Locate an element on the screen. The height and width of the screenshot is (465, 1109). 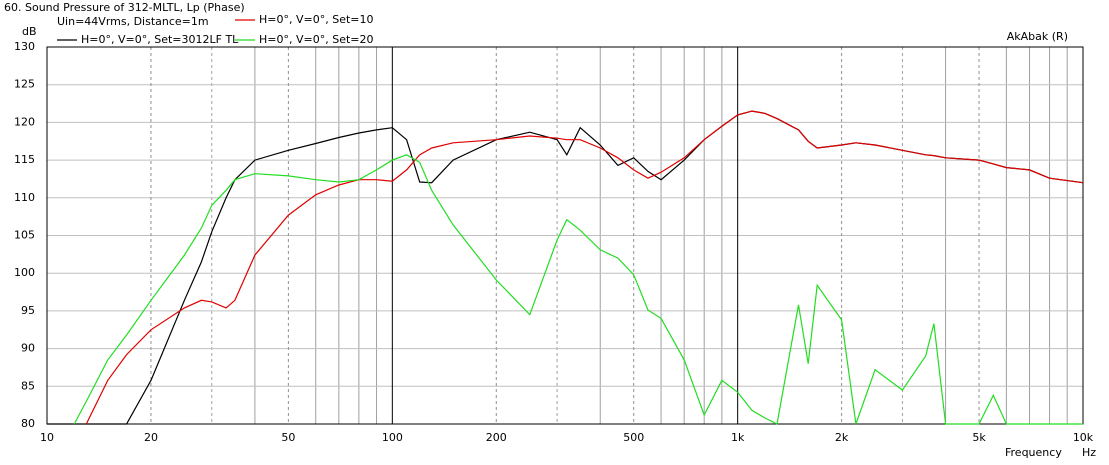
y-axis-label: dB is located at coordinates (29, 31).